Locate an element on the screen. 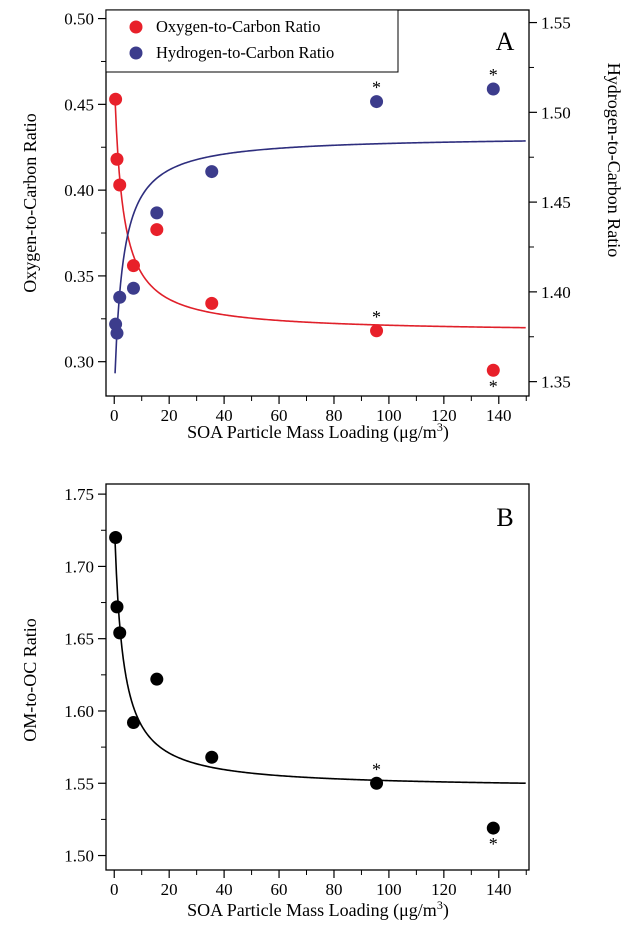  panel-a-x-axis-title: SOA Particle Mass Loading (μg/m3) is located at coordinates (318, 431).